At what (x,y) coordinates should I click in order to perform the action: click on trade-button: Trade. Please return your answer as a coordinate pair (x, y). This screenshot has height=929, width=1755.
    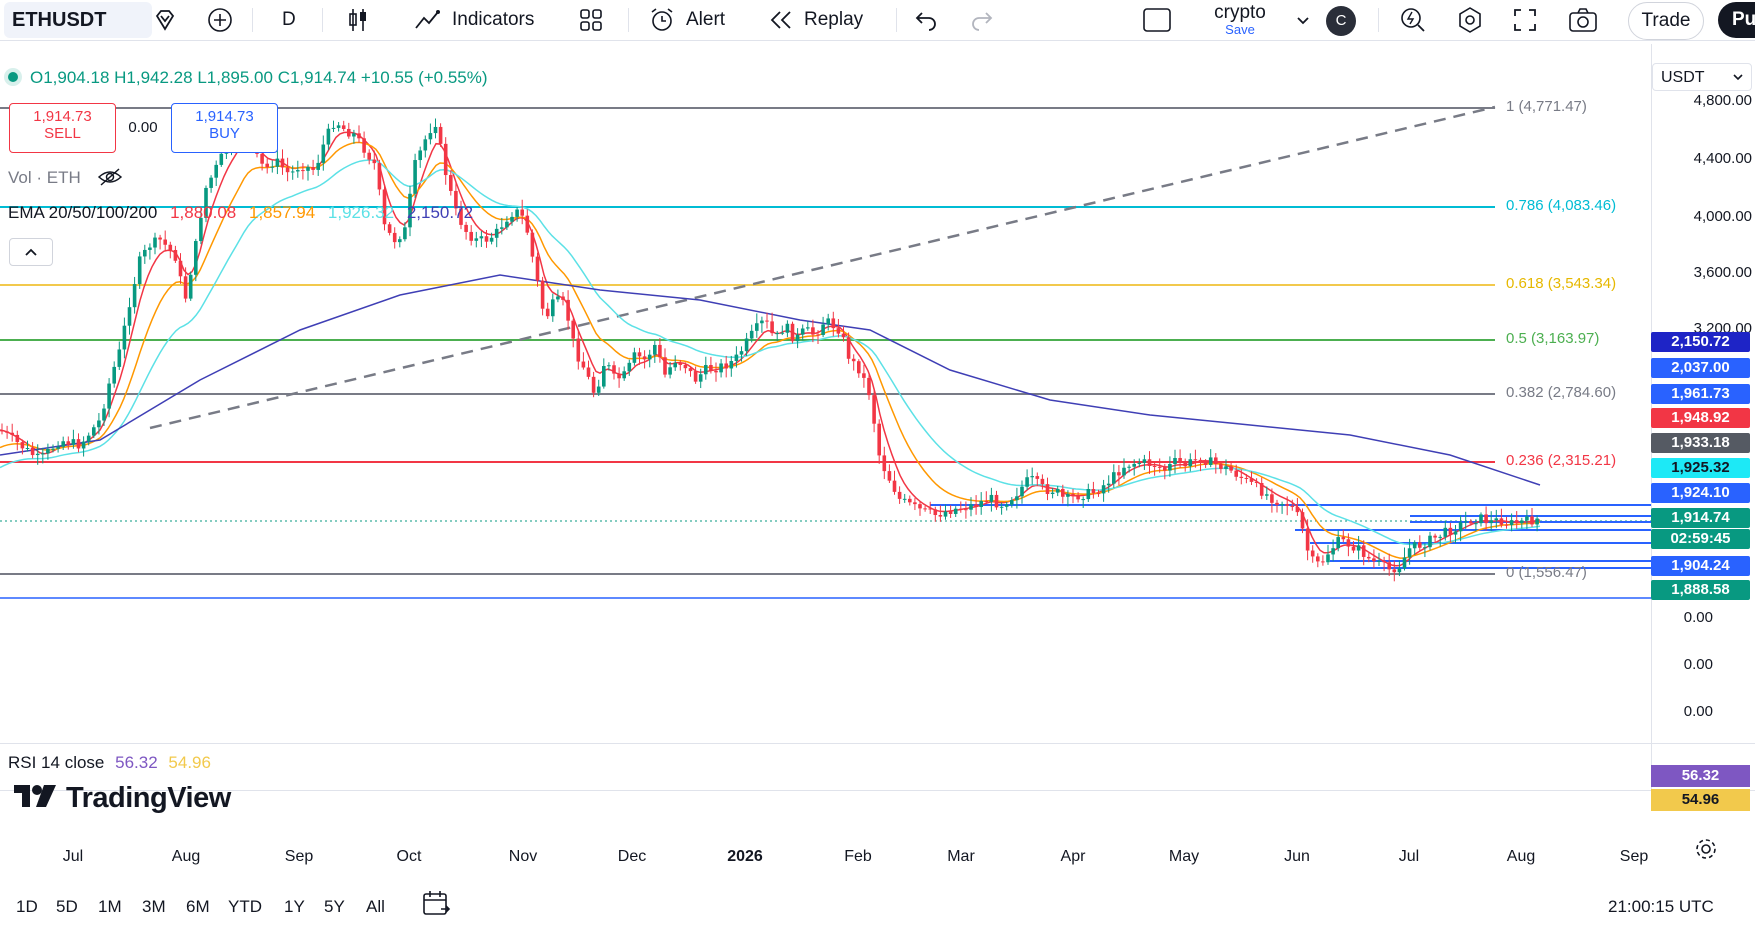
    Looking at the image, I should click on (1666, 21).